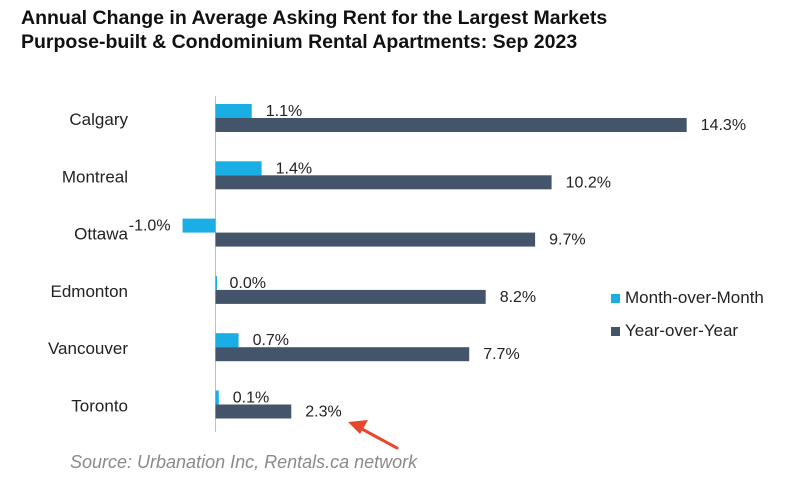 This screenshot has height=480, width=800. I want to click on category-label-edmonton: Edmonton, so click(90, 291).